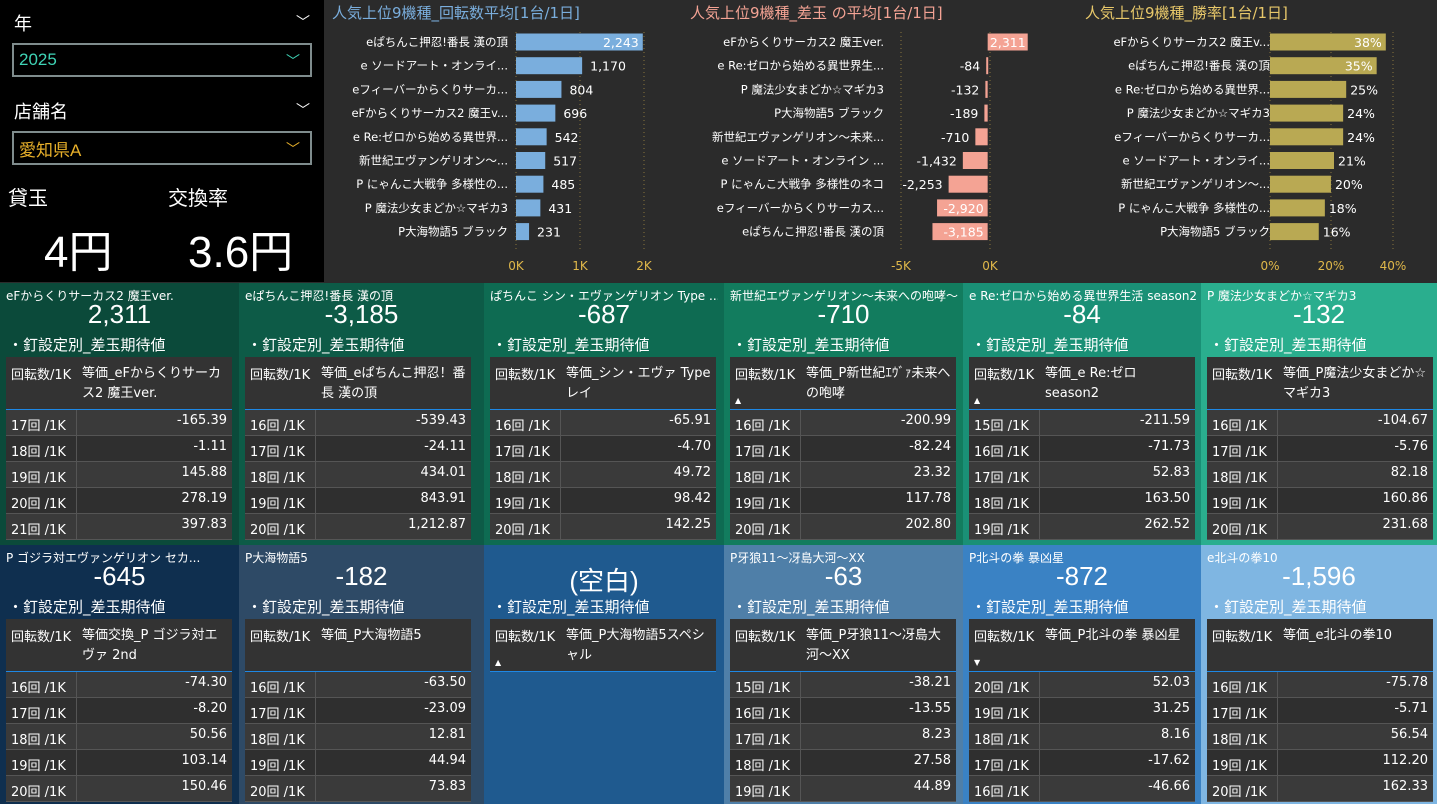 This screenshot has height=804, width=1437. Describe the element at coordinates (276, 558) in the screenshot. I see `machine-name: P大海物語5` at that location.